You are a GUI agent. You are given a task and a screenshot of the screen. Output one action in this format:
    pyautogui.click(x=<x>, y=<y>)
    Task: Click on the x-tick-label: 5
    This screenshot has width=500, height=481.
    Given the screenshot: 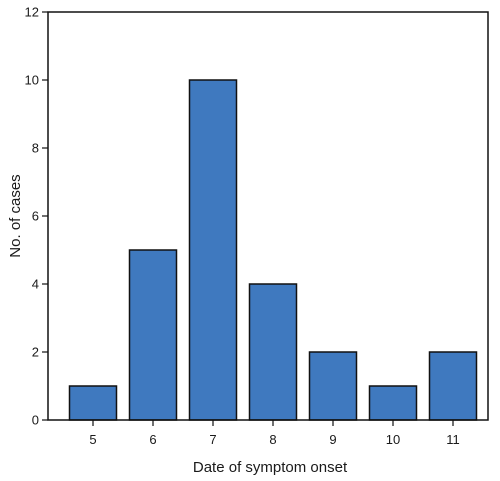 What is the action you would take?
    pyautogui.click(x=92, y=439)
    